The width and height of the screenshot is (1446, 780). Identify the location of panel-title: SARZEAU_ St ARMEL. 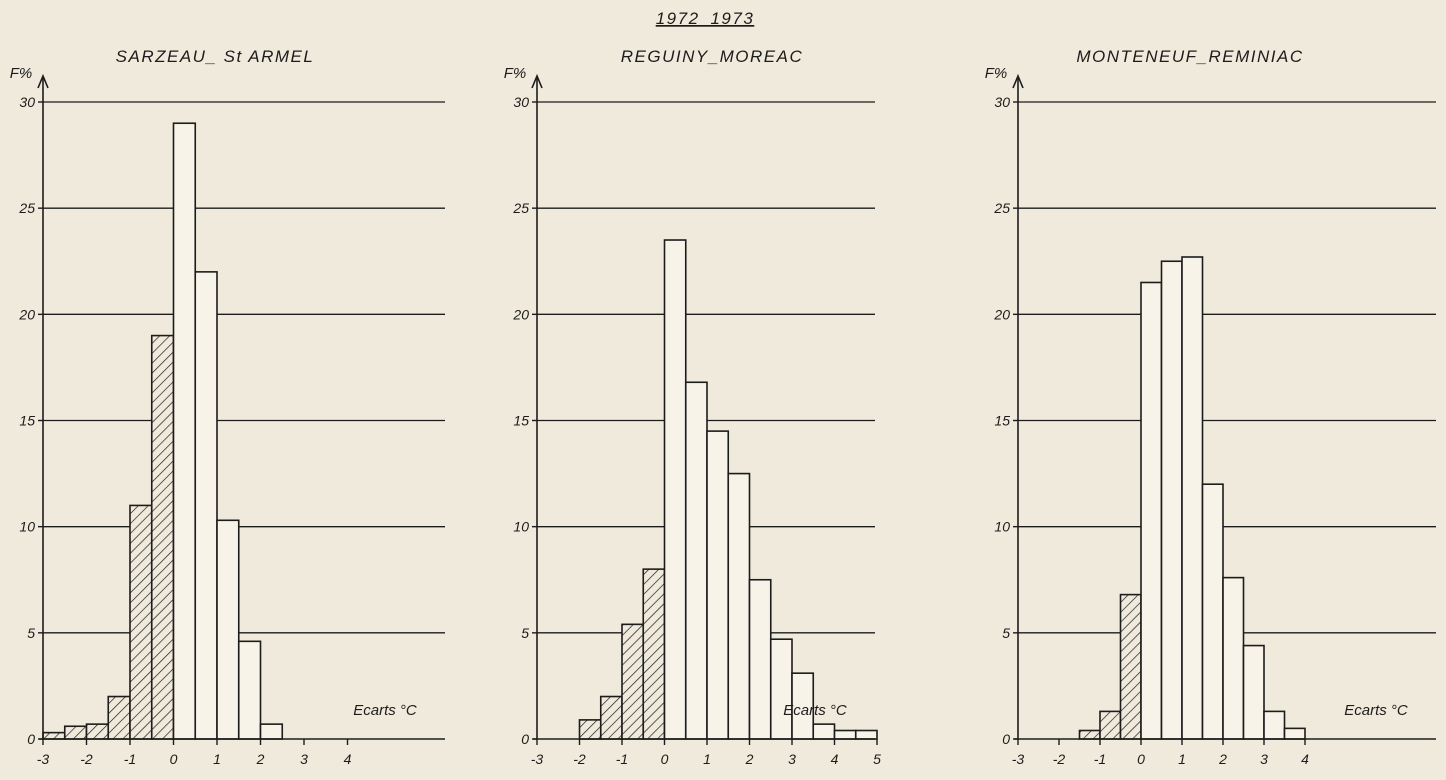
(215, 56).